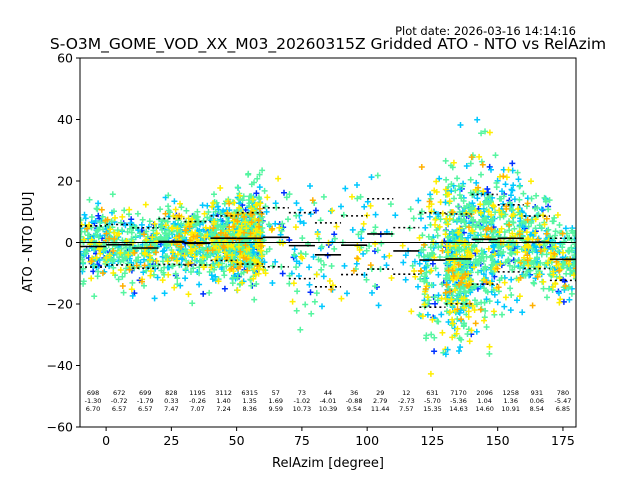  What do you see at coordinates (354, 393) in the screenshot?
I see `bin-count-10: 36` at bounding box center [354, 393].